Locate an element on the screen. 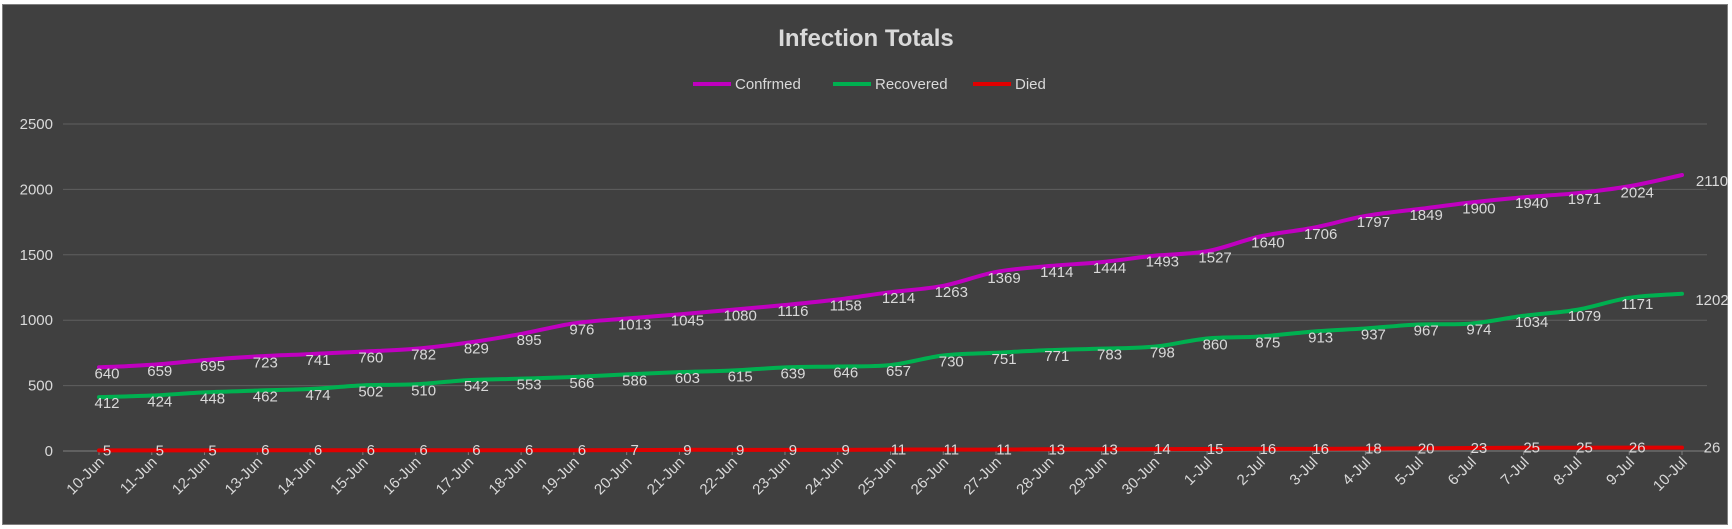  x-tick-label: 4-Jul is located at coordinates (1356, 471).